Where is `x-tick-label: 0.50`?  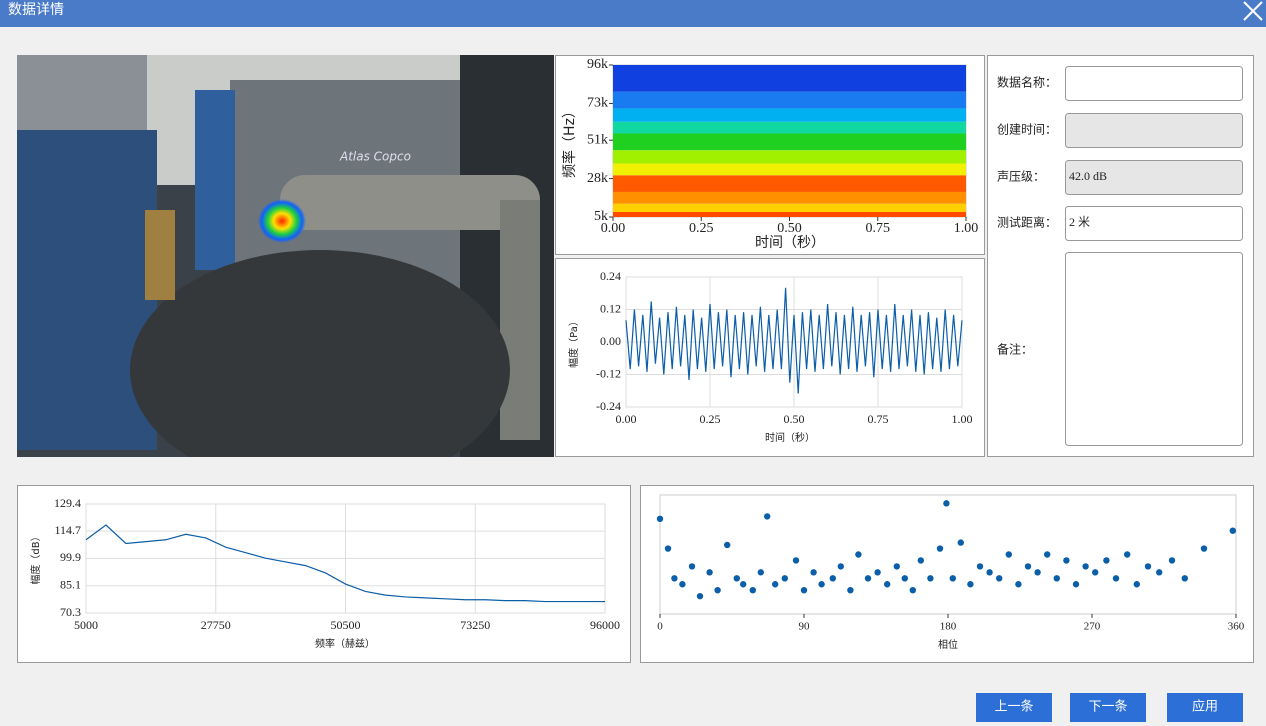
x-tick-label: 0.50 is located at coordinates (794, 419).